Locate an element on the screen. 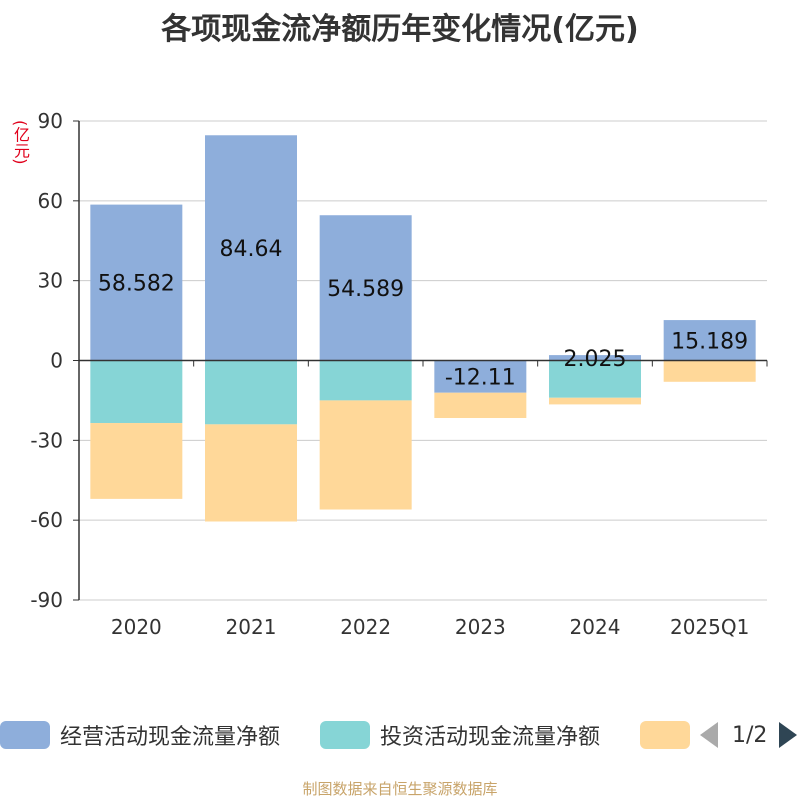  pager-text: 1/2 is located at coordinates (750, 735).